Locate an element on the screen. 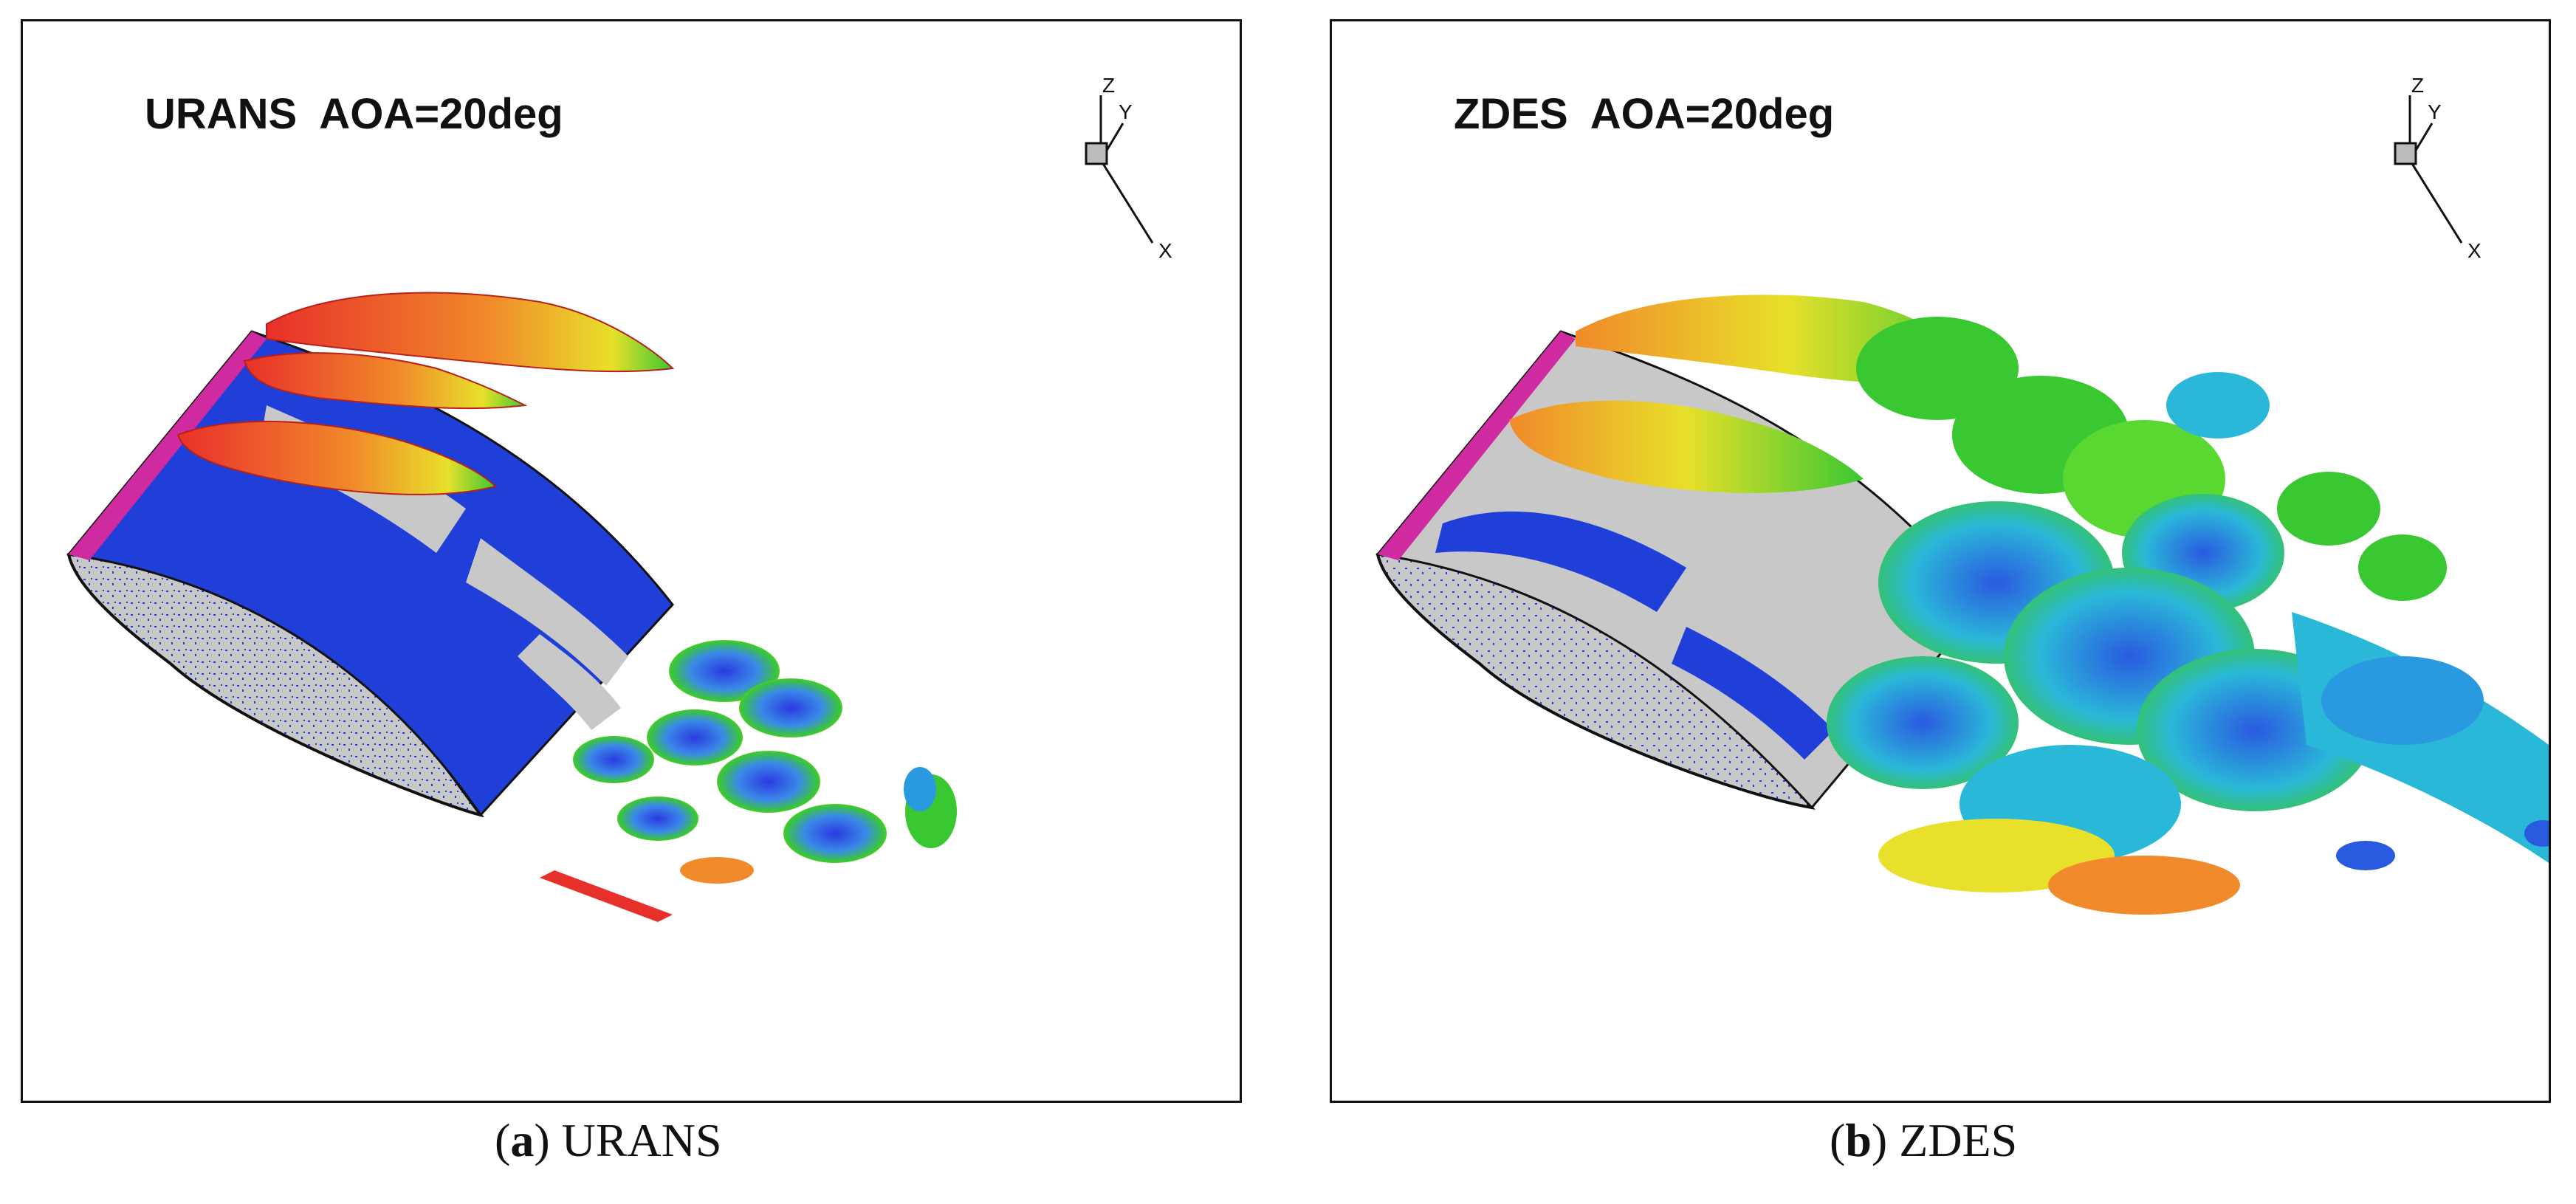 The height and width of the screenshot is (1204, 2576). caption-letter: b is located at coordinates (1858, 1140).